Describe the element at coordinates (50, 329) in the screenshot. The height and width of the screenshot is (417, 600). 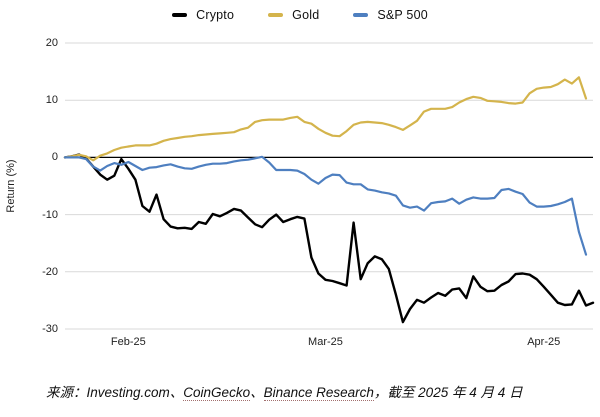
I see `y-tick-label: -30` at that location.